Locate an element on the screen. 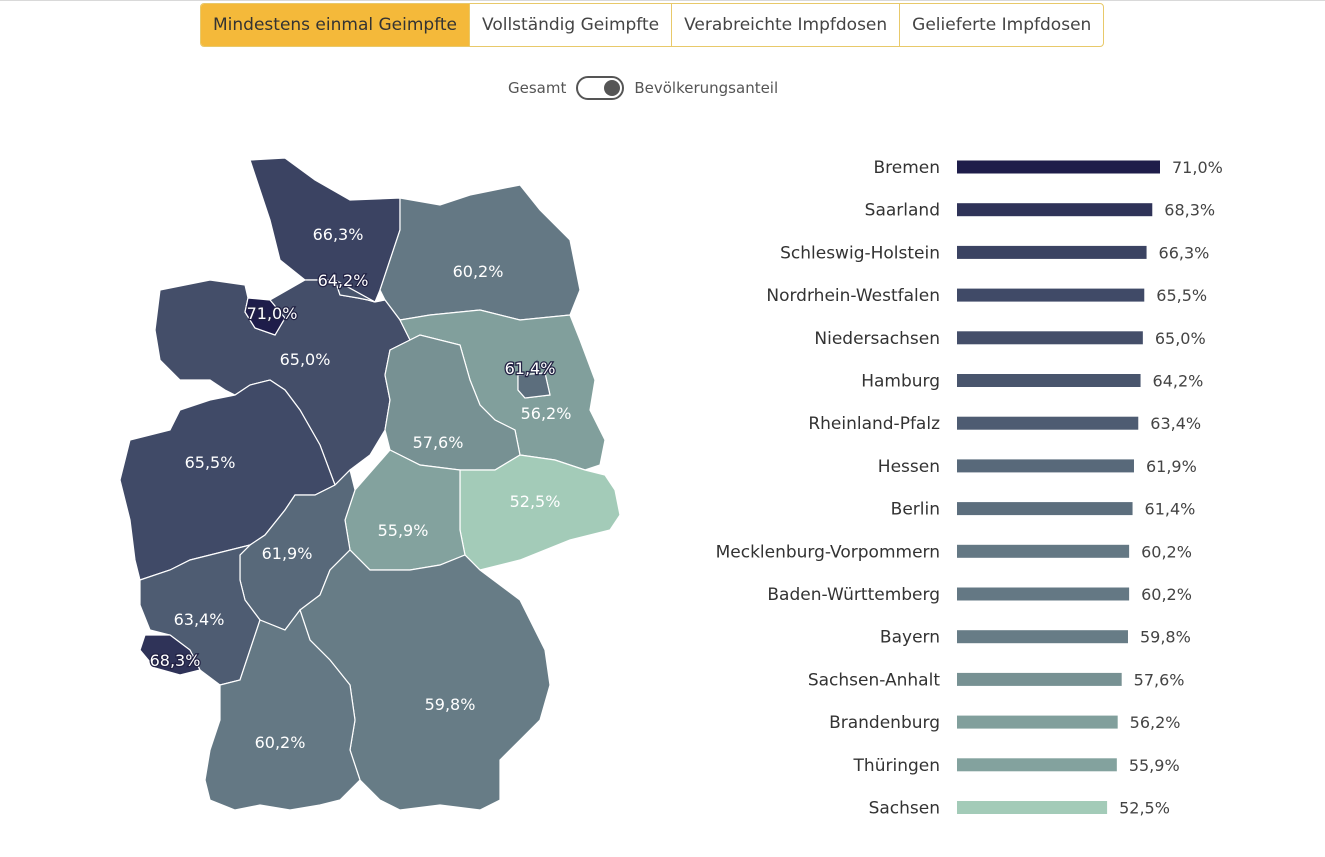  bar-value-thueringen: 55,9% is located at coordinates (1154, 765).